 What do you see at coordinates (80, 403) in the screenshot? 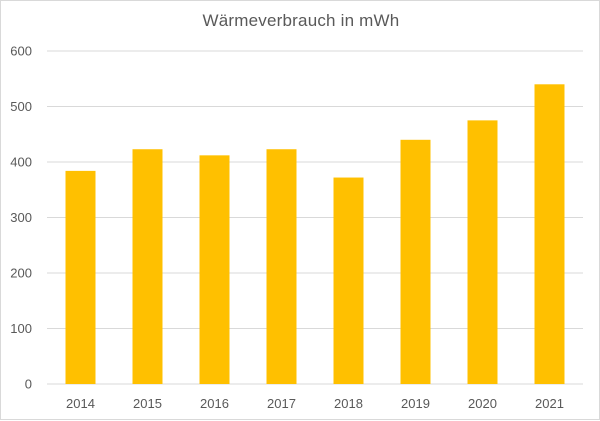
I see `x-tick-label: 2014` at bounding box center [80, 403].